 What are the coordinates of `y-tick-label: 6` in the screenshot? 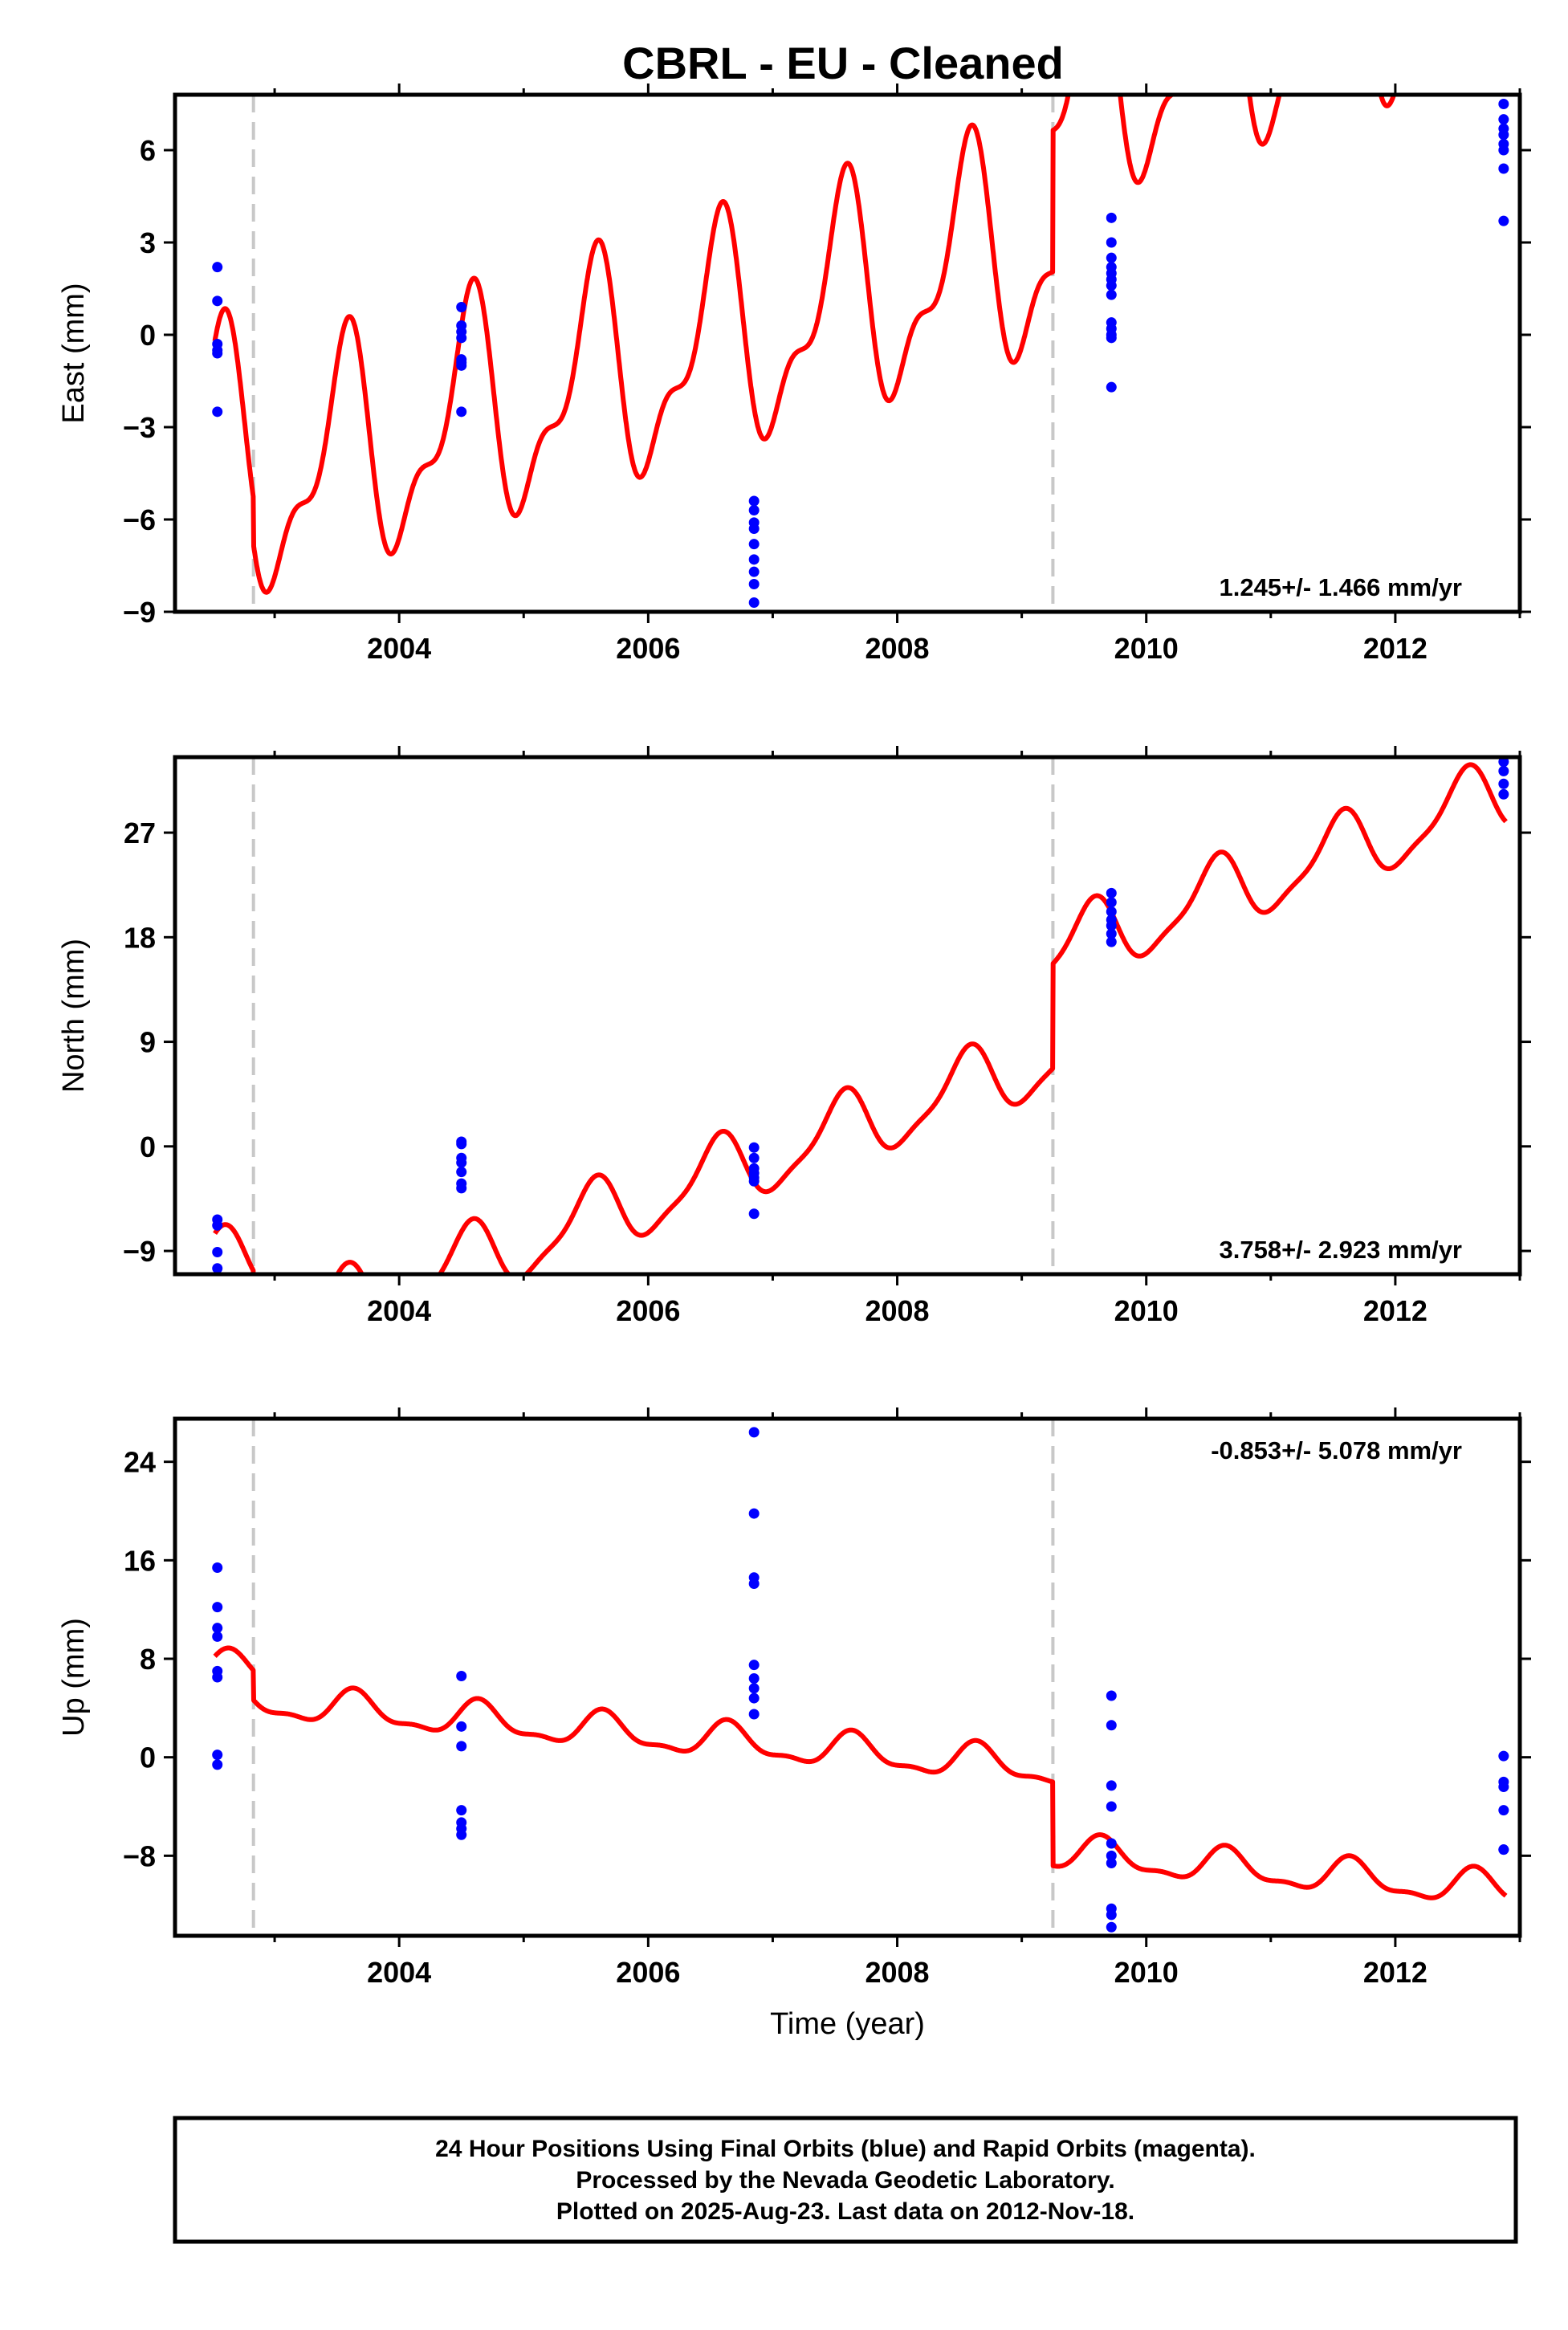 It's located at (148, 150).